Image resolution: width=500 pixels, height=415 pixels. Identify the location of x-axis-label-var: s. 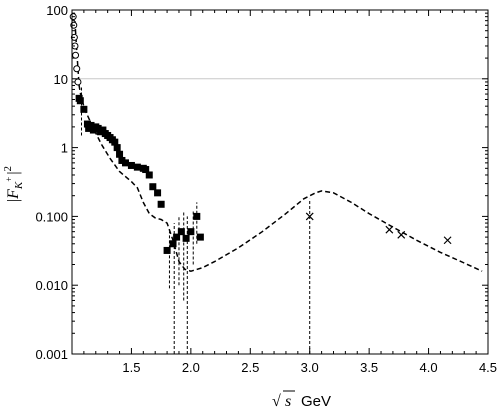
(288, 401).